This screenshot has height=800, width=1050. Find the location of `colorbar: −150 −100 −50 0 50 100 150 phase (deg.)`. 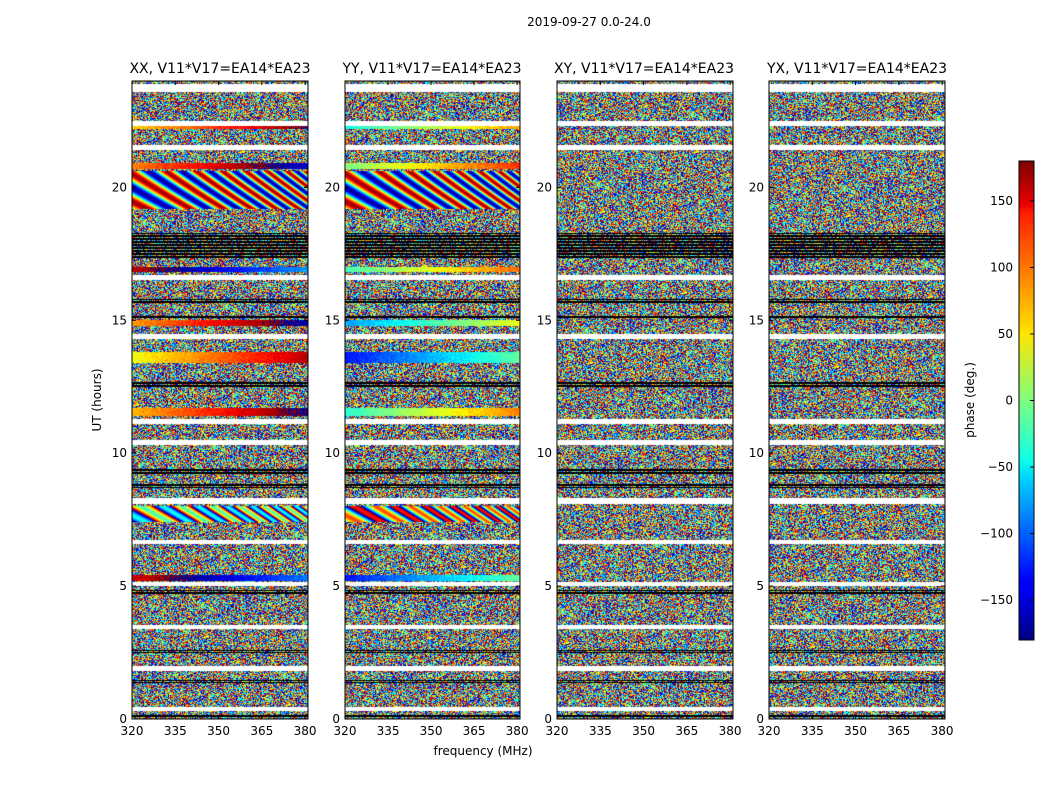

colorbar: −150 −100 −50 0 50 100 150 phase (deg.) is located at coordinates (999, 400).